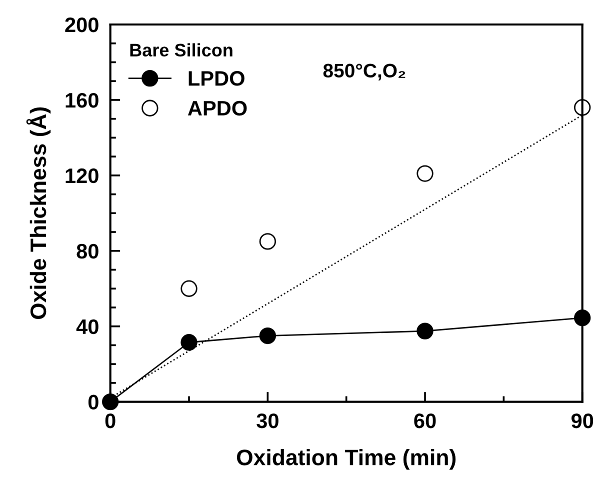 Image resolution: width=613 pixels, height=490 pixels. I want to click on x-tick-label: 30, so click(267, 420).